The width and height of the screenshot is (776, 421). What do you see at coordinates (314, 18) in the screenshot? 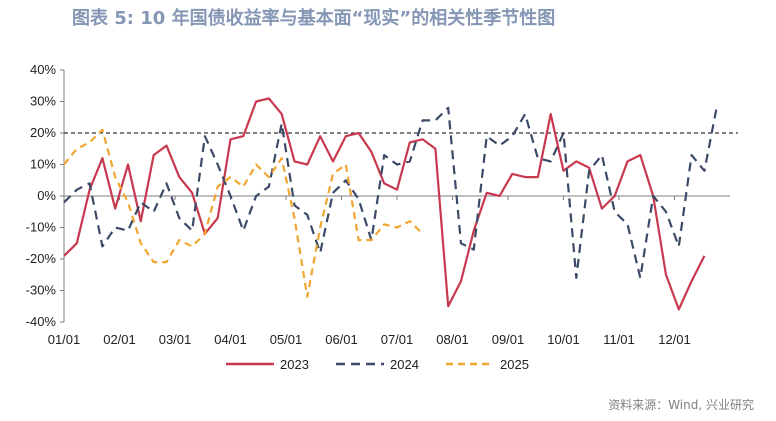
I see `chart-title: 图表 5: 10 年国债收益率与基本面“现实”的相关性季节性图` at bounding box center [314, 18].